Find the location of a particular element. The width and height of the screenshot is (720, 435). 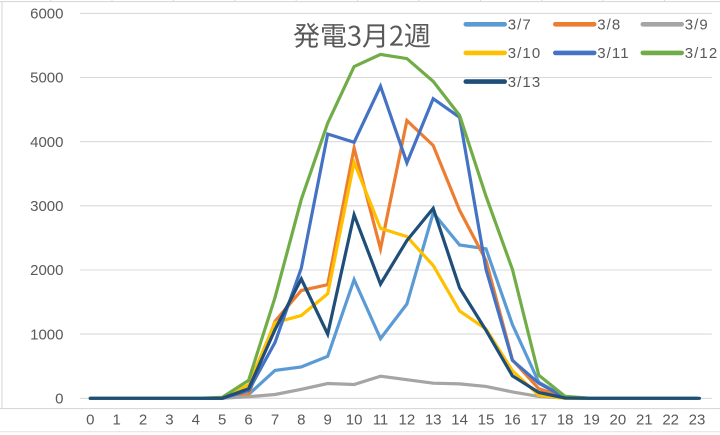

svg-text: 3/7 is located at coordinates (520, 25).